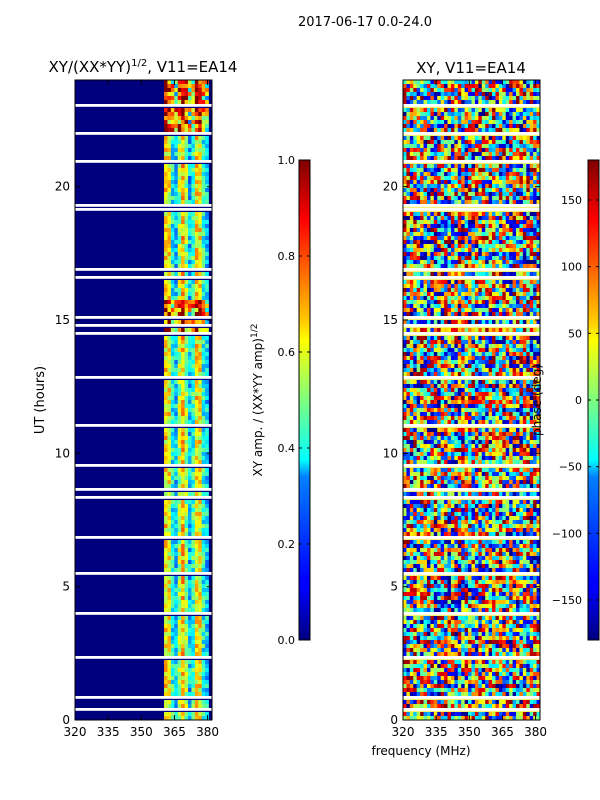 This screenshot has height=800, width=600. What do you see at coordinates (257, 400) in the screenshot?
I see `left-colorbar-label: XY amp. / (XX*YY amp)1/2` at bounding box center [257, 400].